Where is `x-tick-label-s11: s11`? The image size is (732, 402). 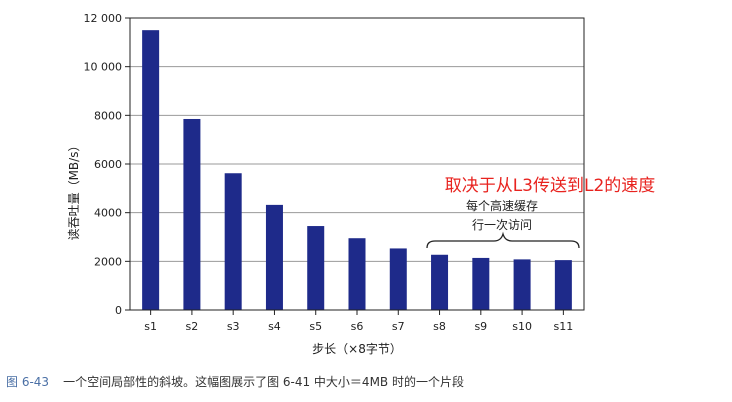
x-tick-label-s11: s11 is located at coordinates (563, 326).